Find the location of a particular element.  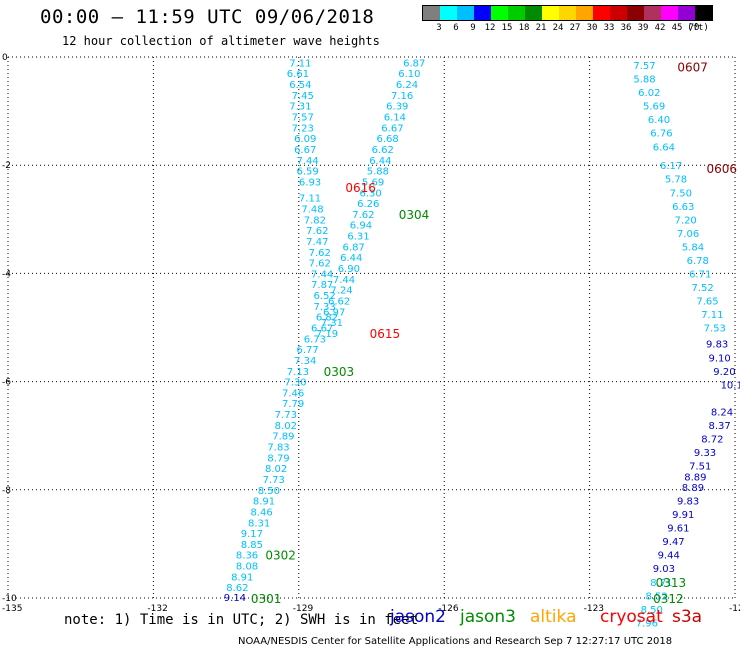

legend-label: 21 is located at coordinates (541, 28).